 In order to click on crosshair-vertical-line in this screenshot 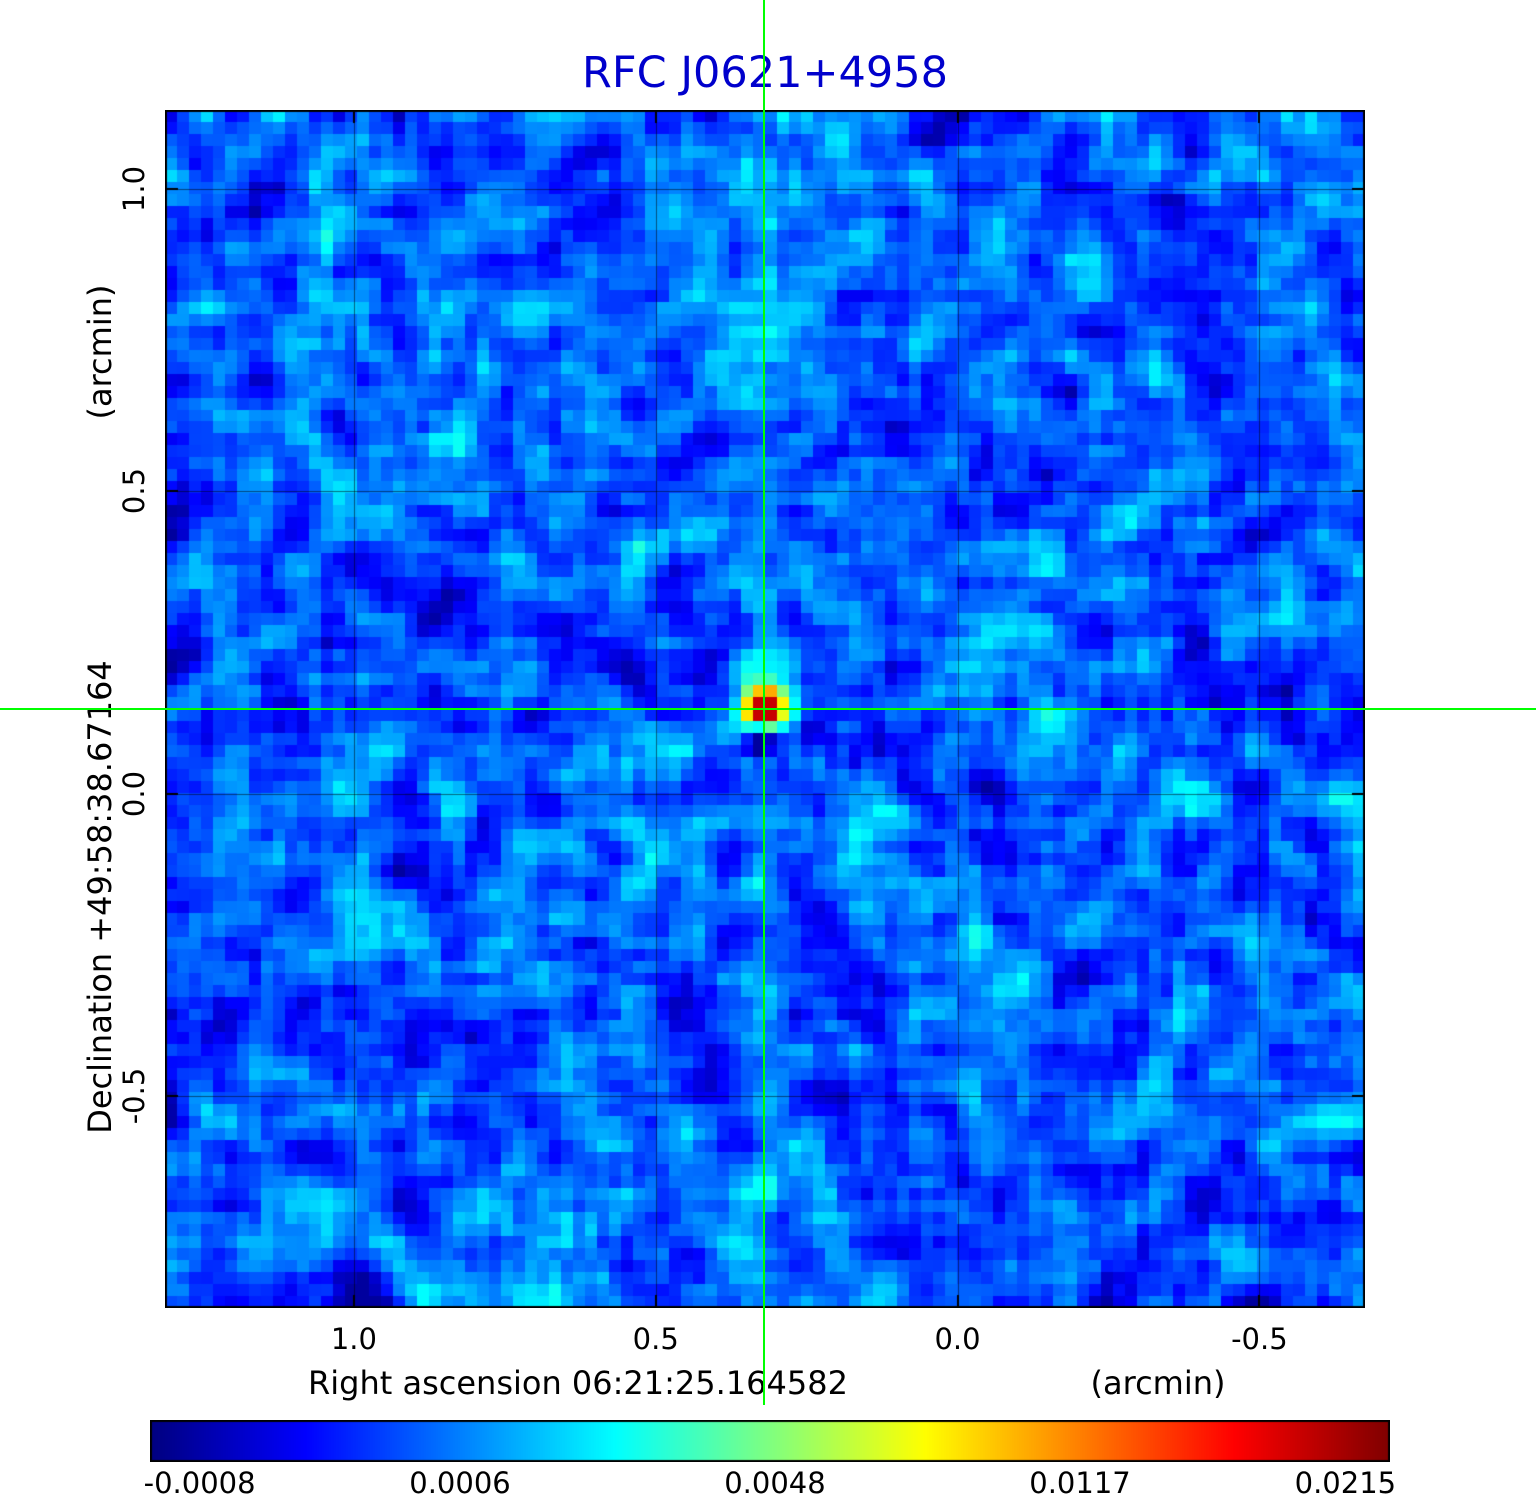, I will do `click(764, 702)`.